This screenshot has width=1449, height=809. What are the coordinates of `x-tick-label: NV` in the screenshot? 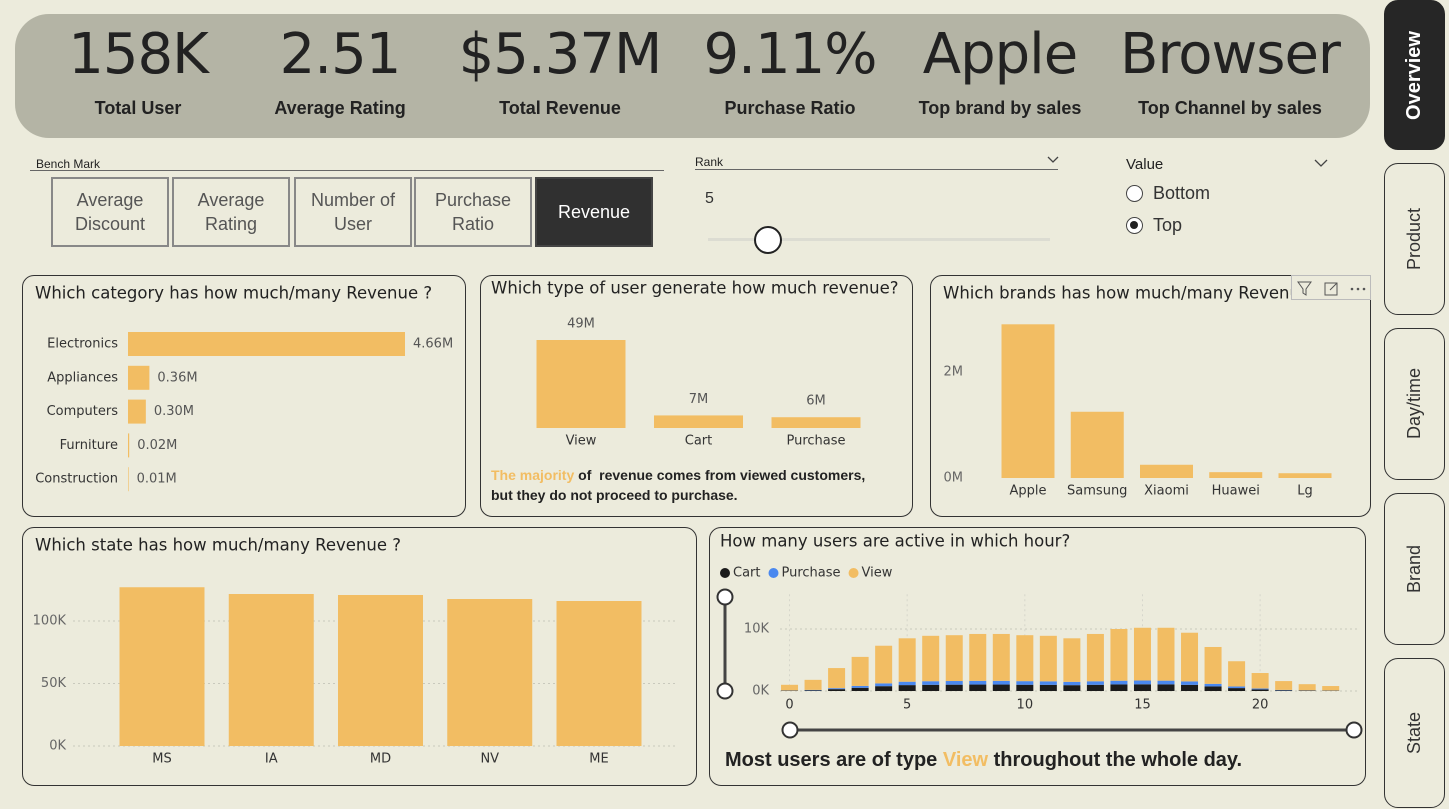 It's located at (489, 759).